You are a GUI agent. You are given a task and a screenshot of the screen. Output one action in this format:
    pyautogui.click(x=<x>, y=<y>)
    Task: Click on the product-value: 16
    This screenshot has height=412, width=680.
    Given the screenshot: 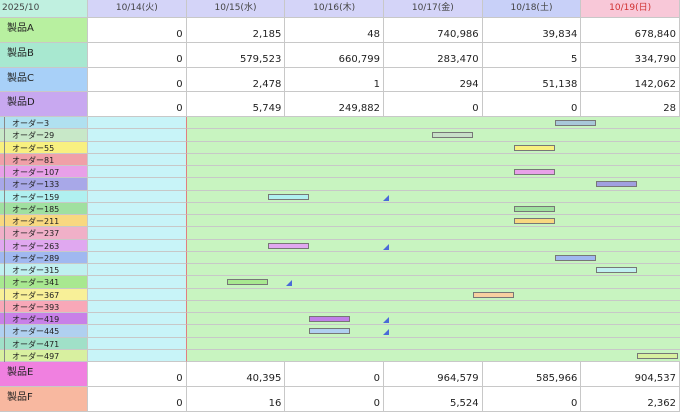 What is the action you would take?
    pyautogui.click(x=236, y=399)
    